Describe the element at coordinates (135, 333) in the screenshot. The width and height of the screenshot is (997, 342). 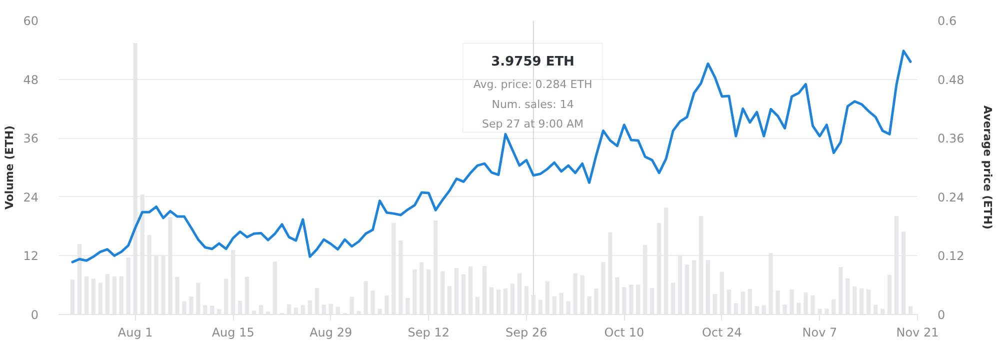
I see `x-tick-label: Aug 1` at that location.